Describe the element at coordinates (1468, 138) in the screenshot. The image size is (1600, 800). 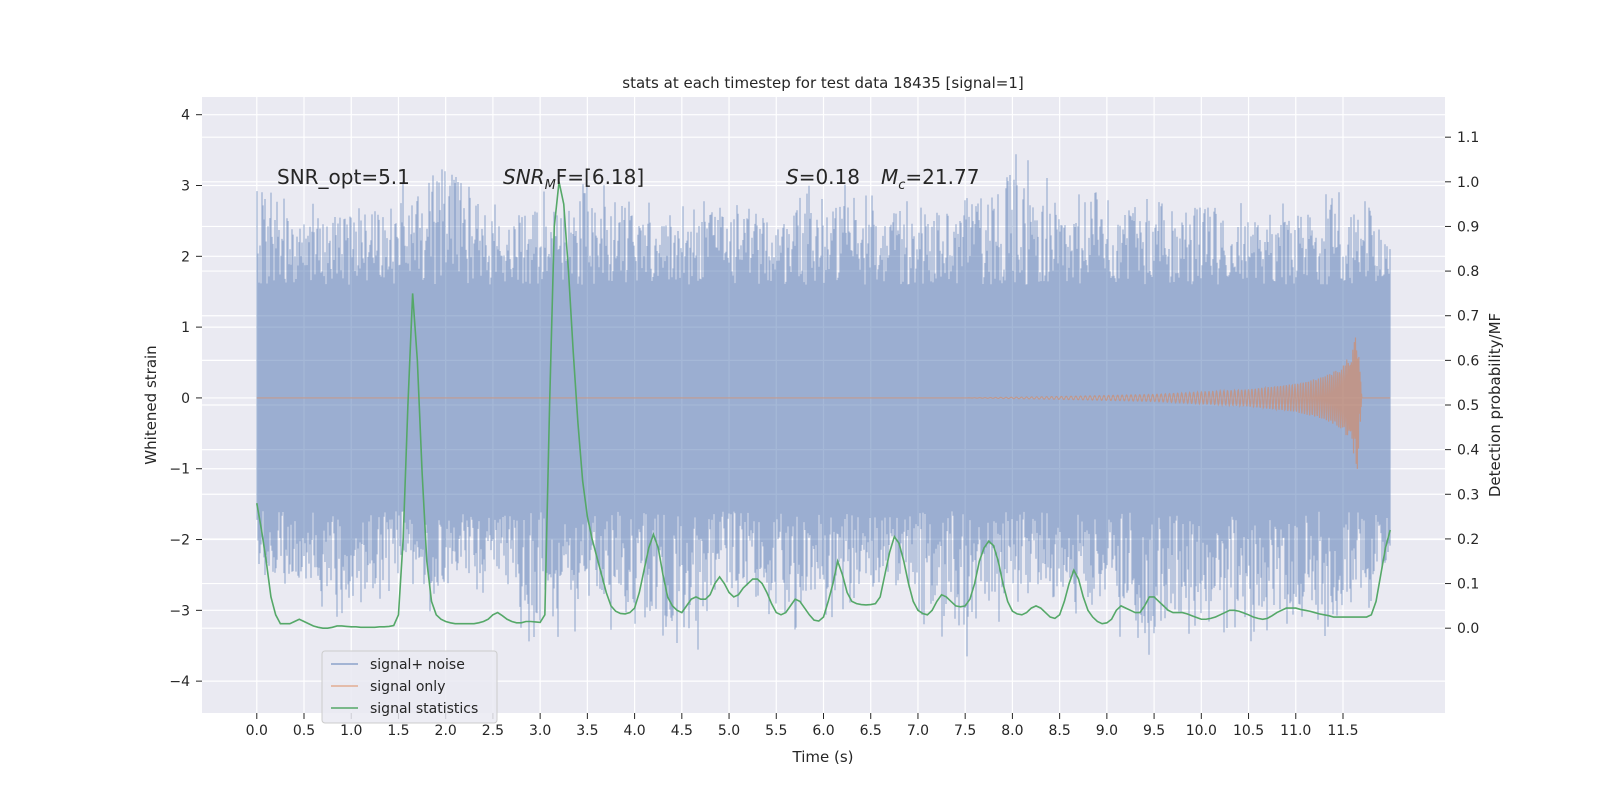
I see `y-right-tick-label: 1.1` at that location.